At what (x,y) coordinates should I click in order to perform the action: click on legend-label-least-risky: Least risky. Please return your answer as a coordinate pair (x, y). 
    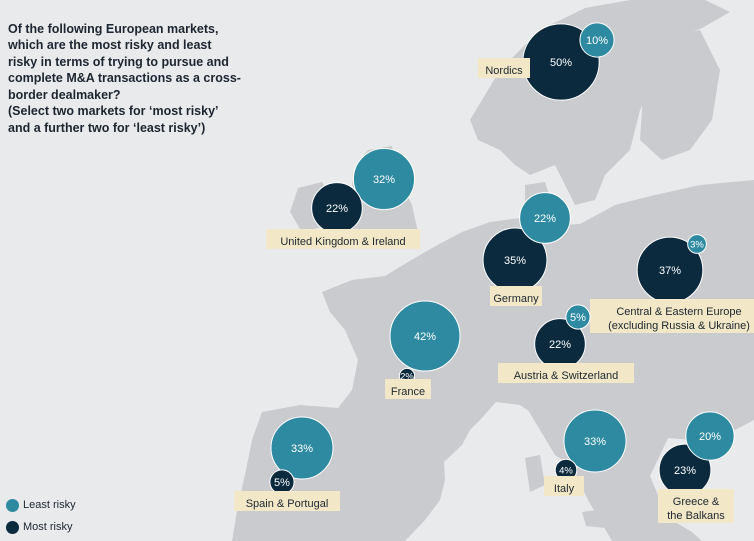
    Looking at the image, I should click on (49, 505).